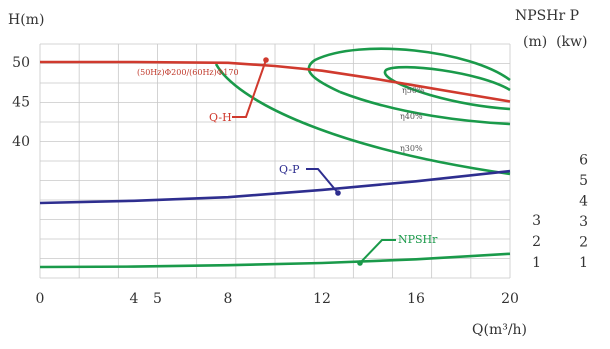 The height and width of the screenshot is (349, 610). I want to click on series-line-q-p, so click(275, 187).